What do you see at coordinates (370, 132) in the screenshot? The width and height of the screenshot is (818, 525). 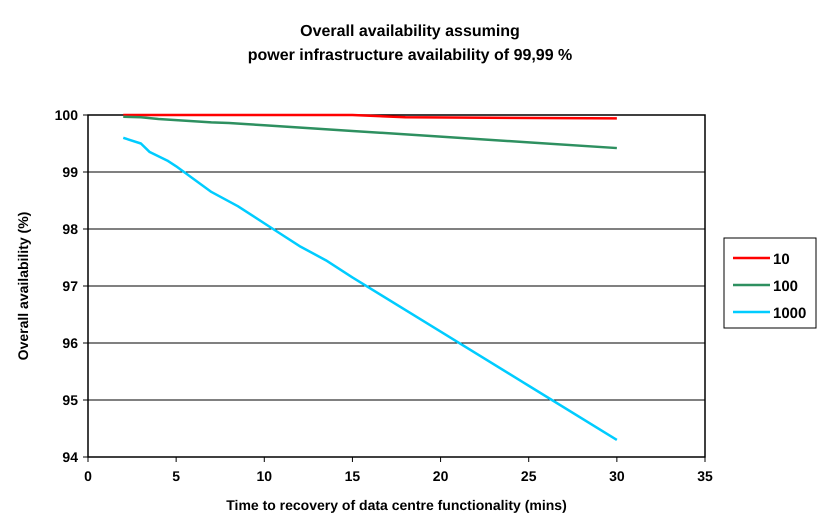 I see `line-series` at bounding box center [370, 132].